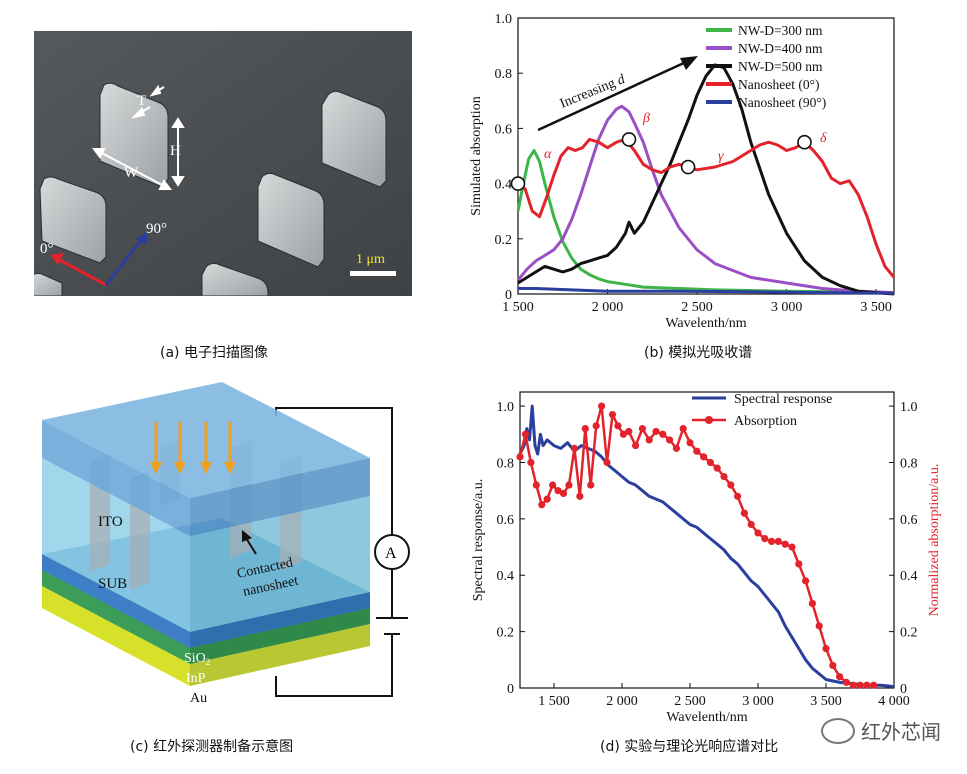 Image resolution: width=967 pixels, height=774 pixels. What do you see at coordinates (506, 576) in the screenshot?
I see `y-tick-label: 0.4` at bounding box center [506, 576].